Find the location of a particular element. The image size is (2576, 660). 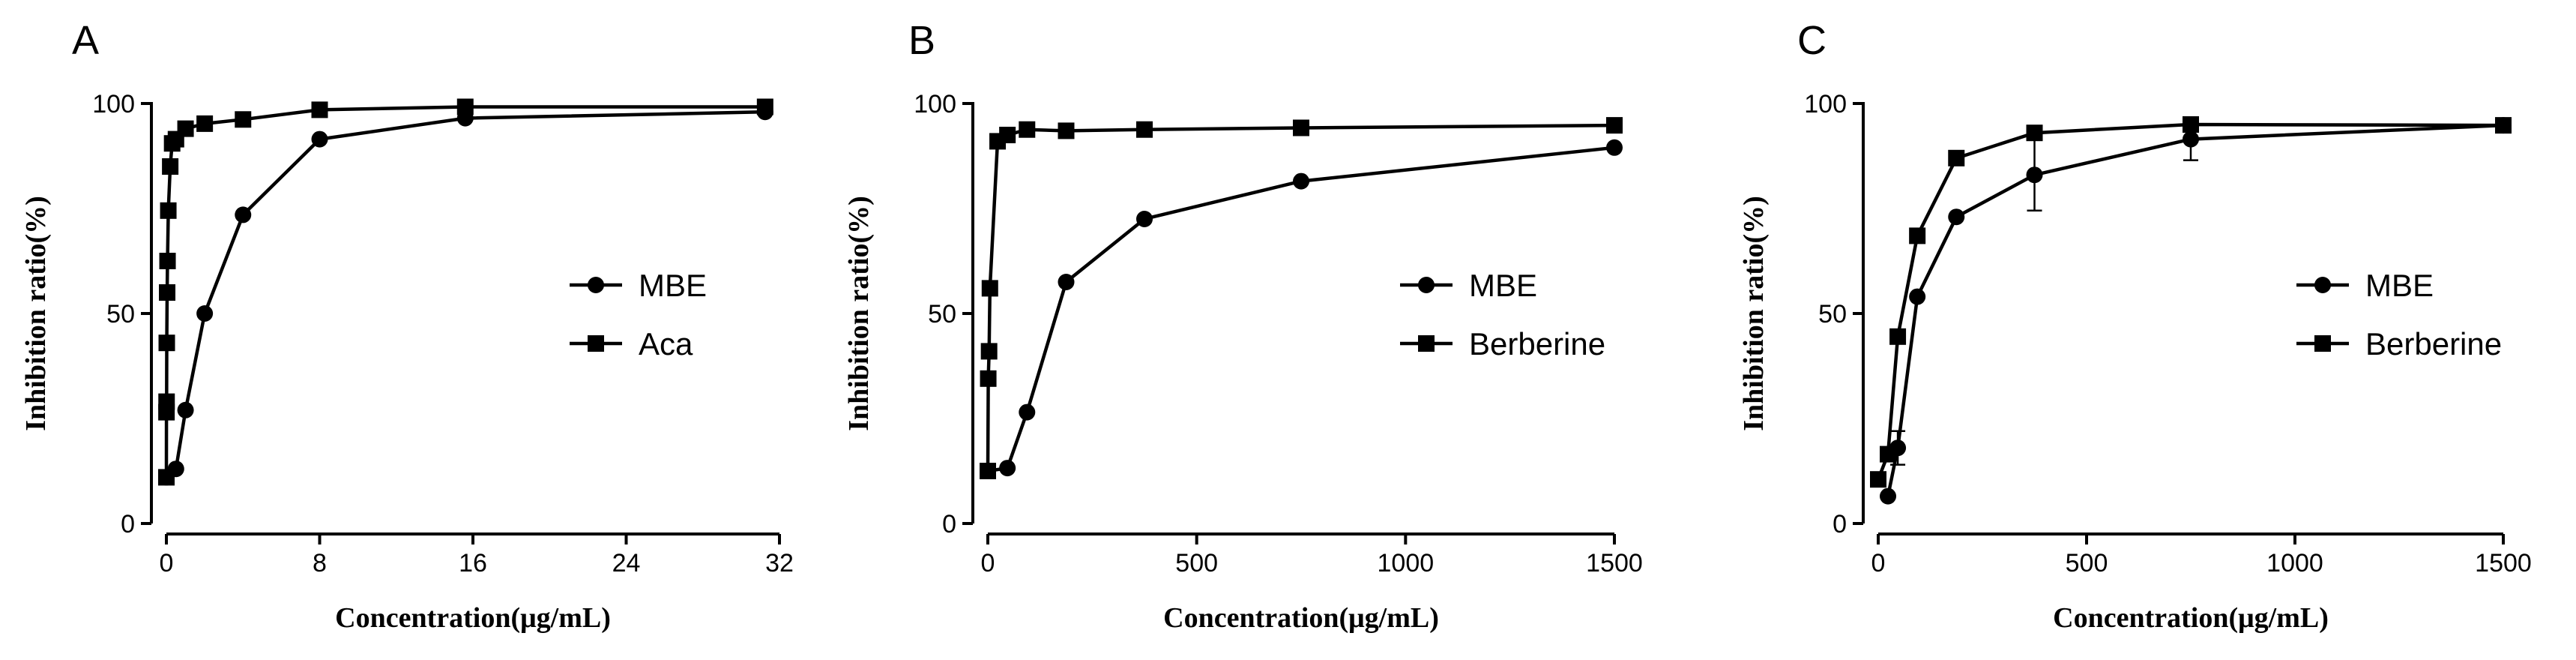

panel-letter: A is located at coordinates (86, 40).